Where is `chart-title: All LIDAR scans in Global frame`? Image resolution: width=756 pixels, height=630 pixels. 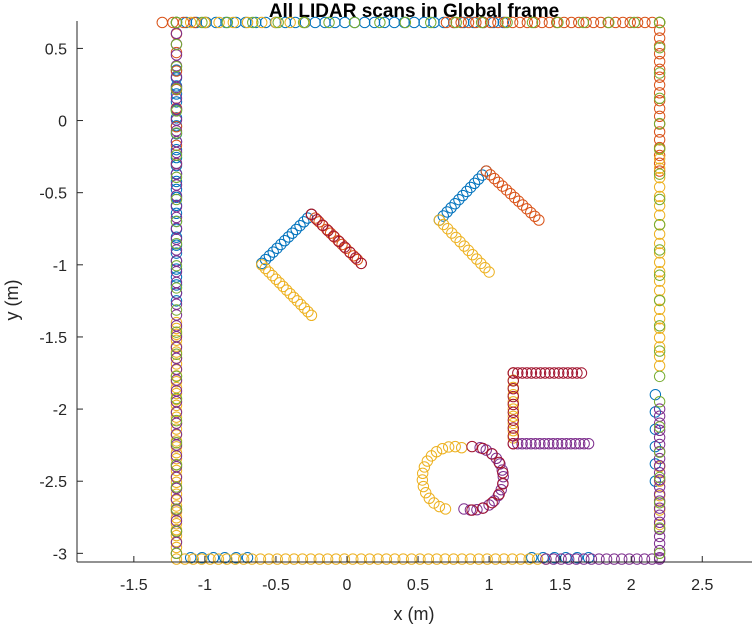 chart-title: All LIDAR scans in Global frame is located at coordinates (414, 11).